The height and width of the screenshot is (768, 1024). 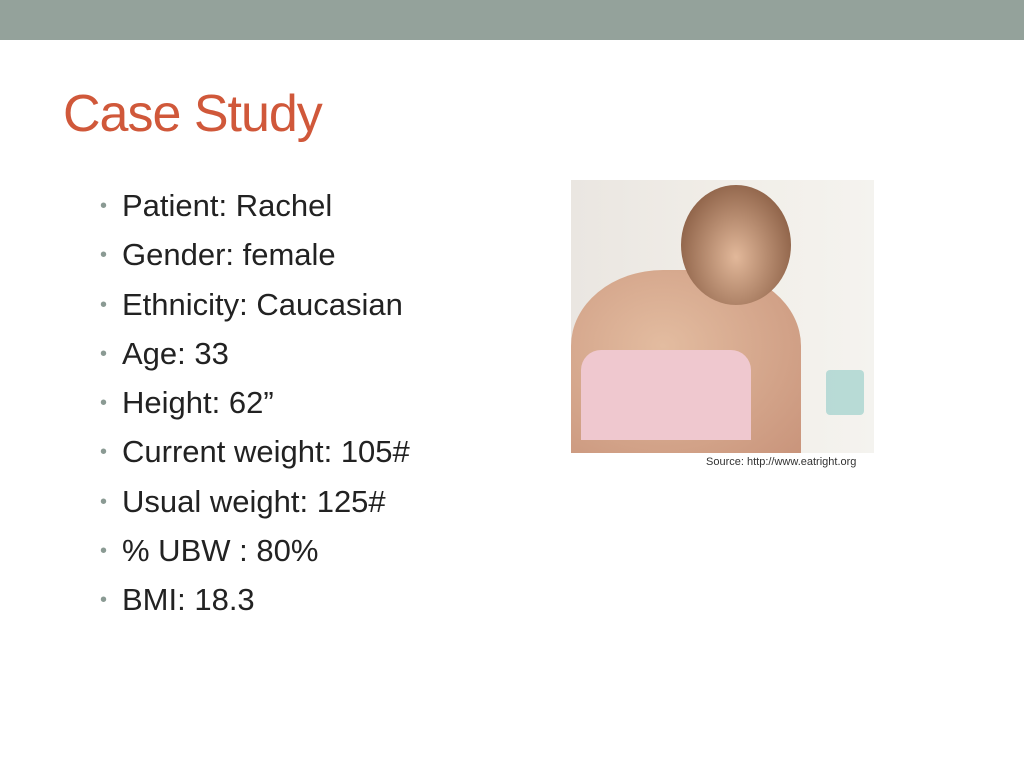 I want to click on bullet-item: • % UBW : 80%, so click(x=255, y=553).